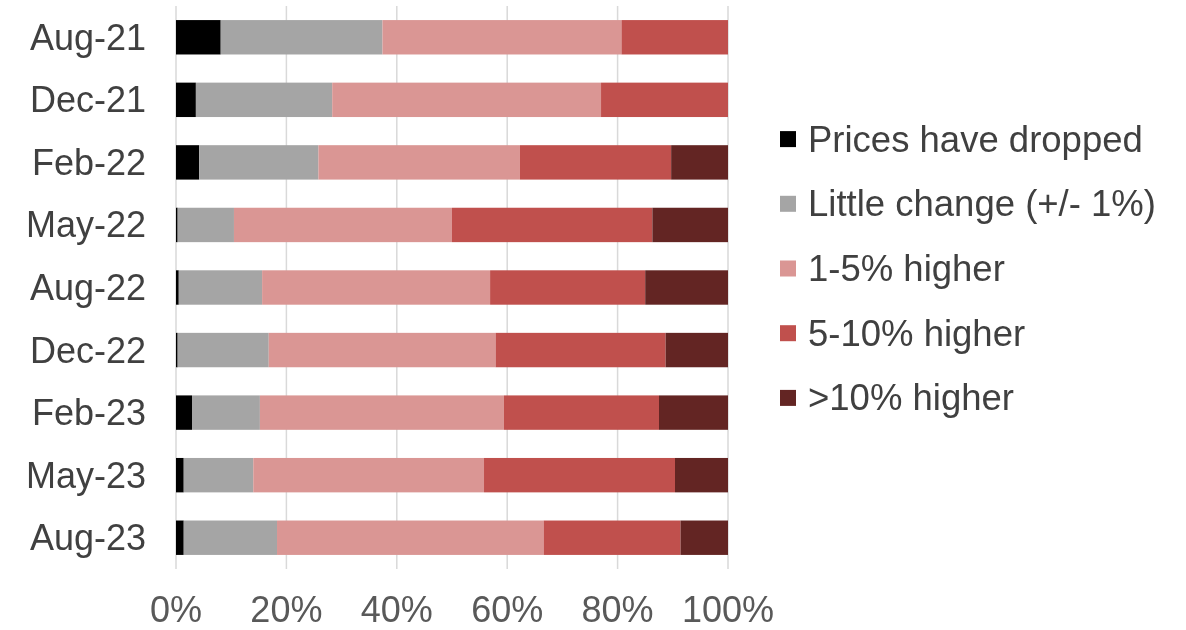 This screenshot has width=1186, height=630. What do you see at coordinates (286, 609) in the screenshot?
I see `x-tick-label: 20%` at bounding box center [286, 609].